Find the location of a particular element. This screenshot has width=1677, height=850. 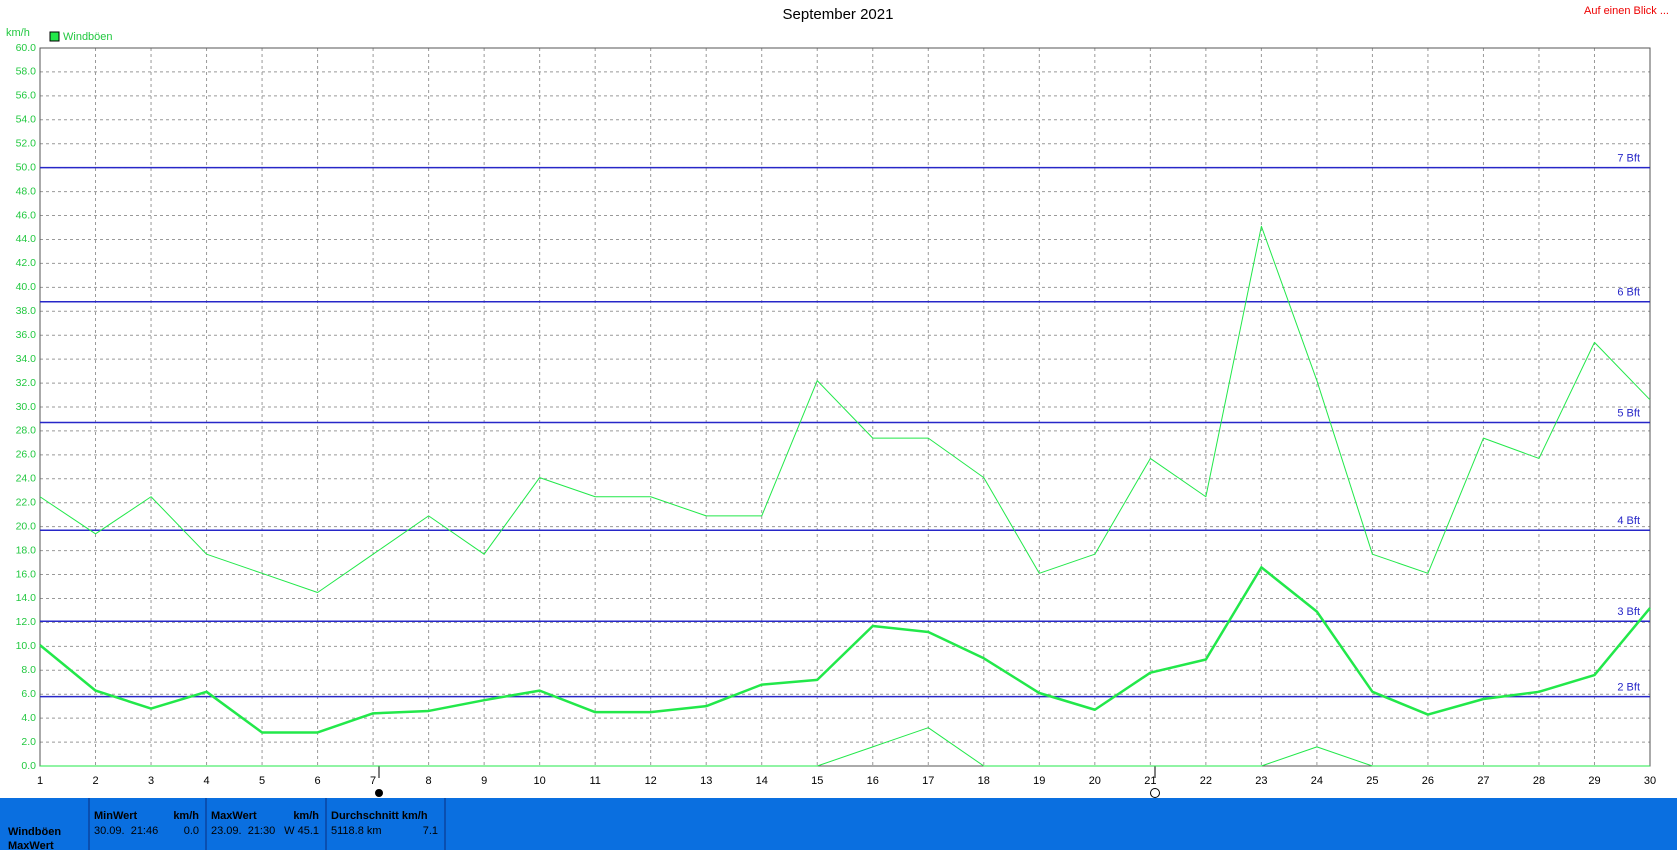

x-tick-label: 7 is located at coordinates (373, 781).